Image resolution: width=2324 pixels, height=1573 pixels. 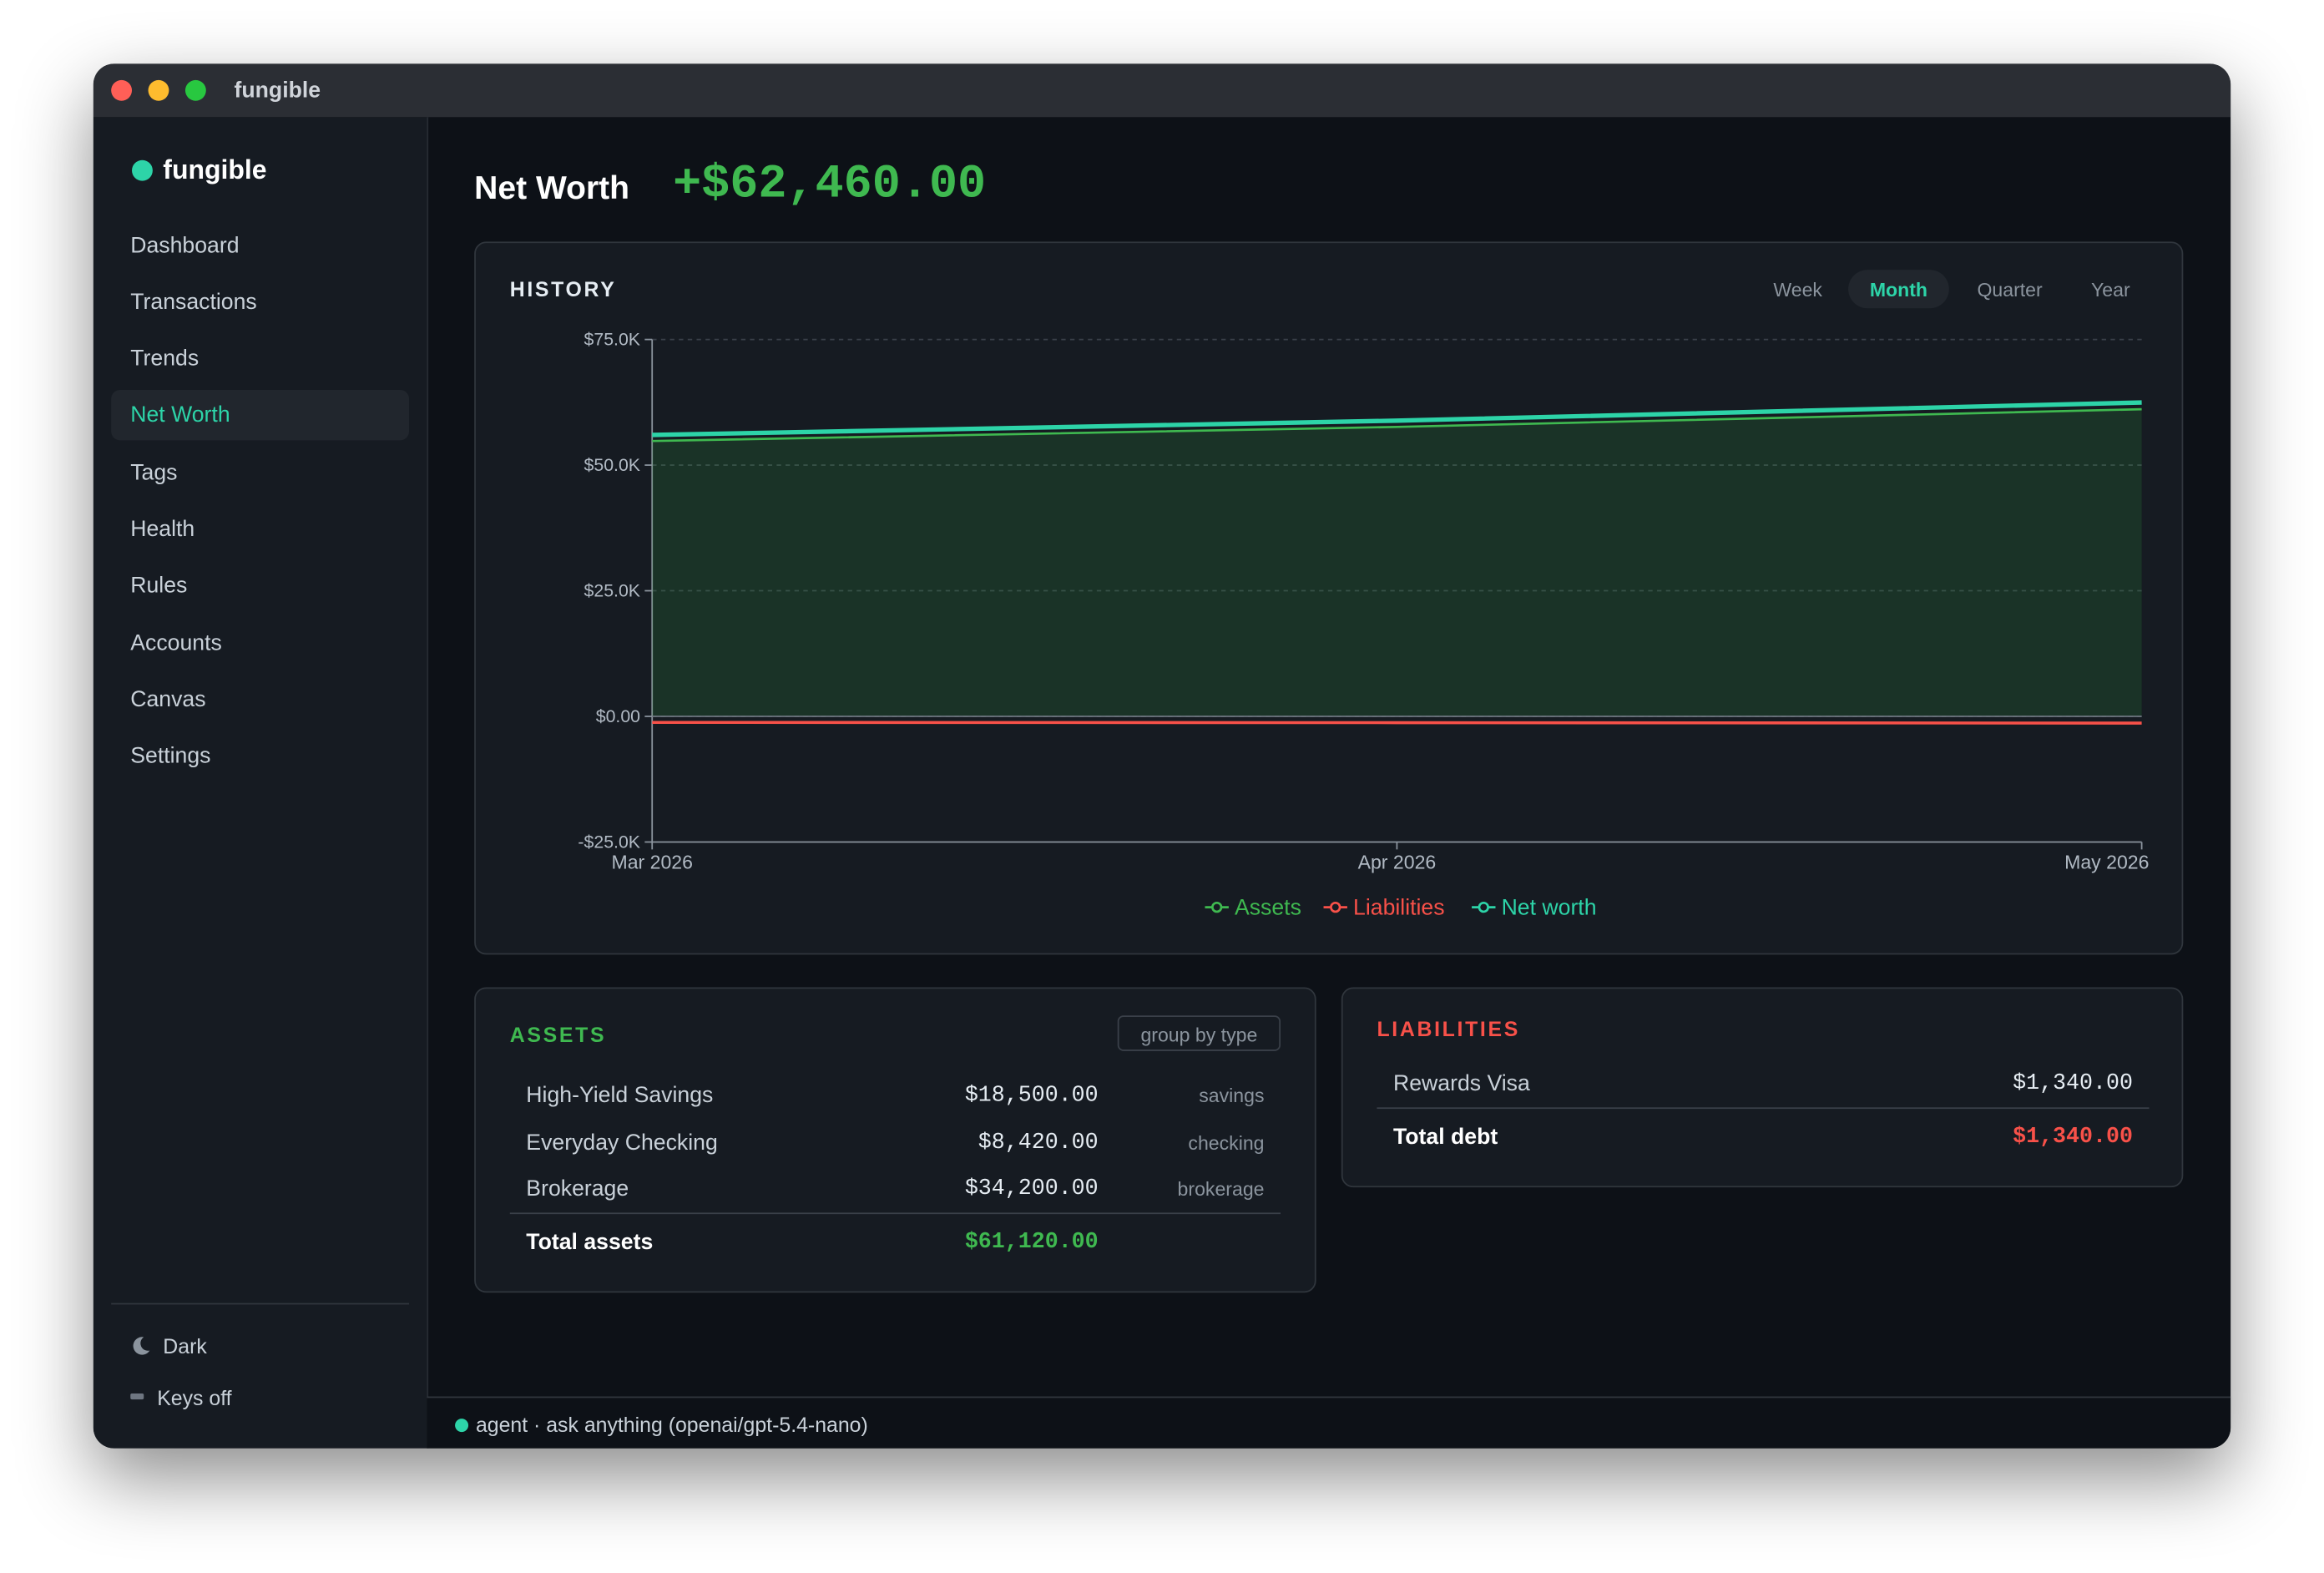 What do you see at coordinates (137, 1396) in the screenshot?
I see `keys-icon` at bounding box center [137, 1396].